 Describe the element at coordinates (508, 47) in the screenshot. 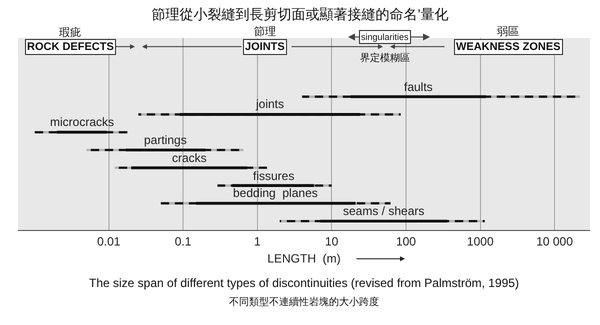

I see `text: WEAKNESS ZONES` at that location.